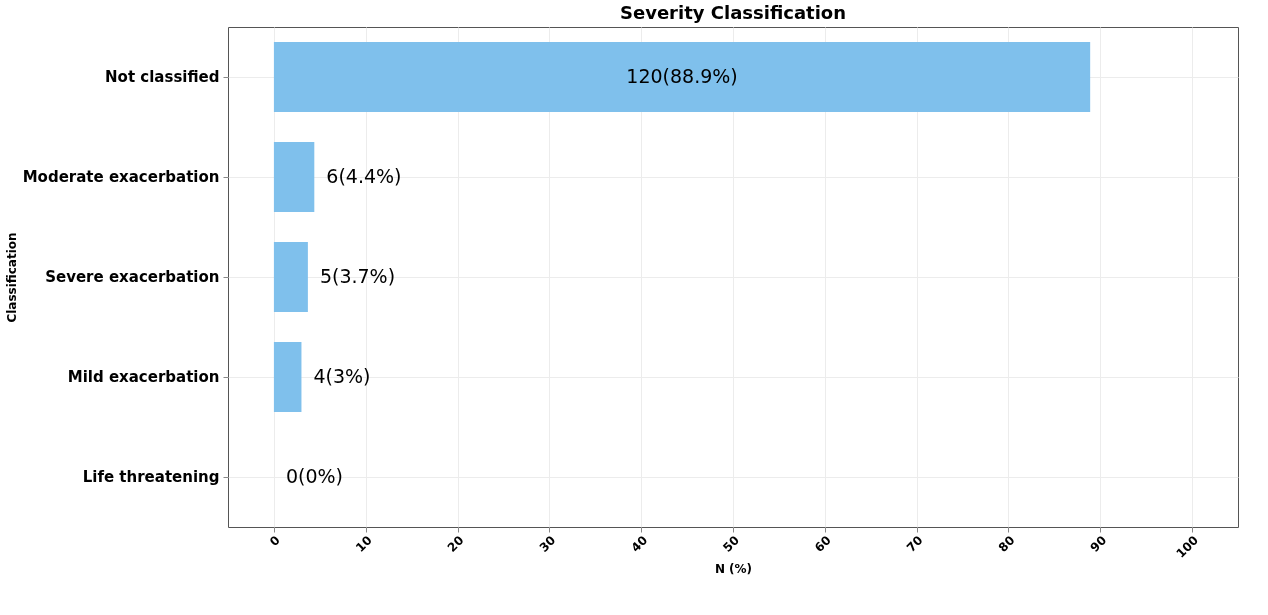  What do you see at coordinates (914, 544) in the screenshot?
I see `x-tick-label: 70` at bounding box center [914, 544].